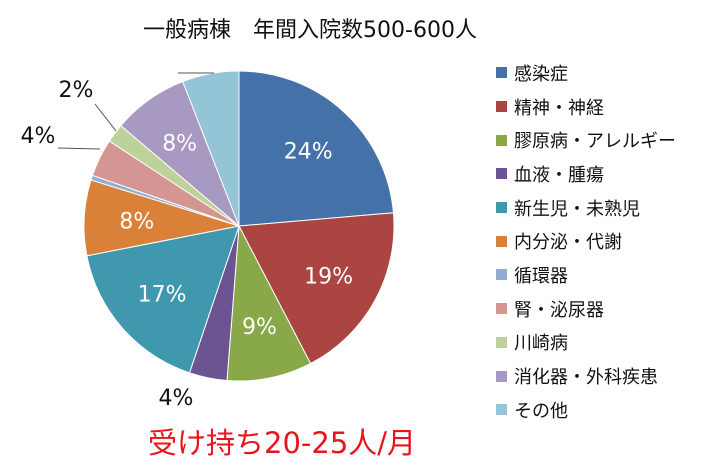 Image resolution: width=706 pixels, height=475 pixels. I want to click on legend-label: 感染症, so click(541, 74).